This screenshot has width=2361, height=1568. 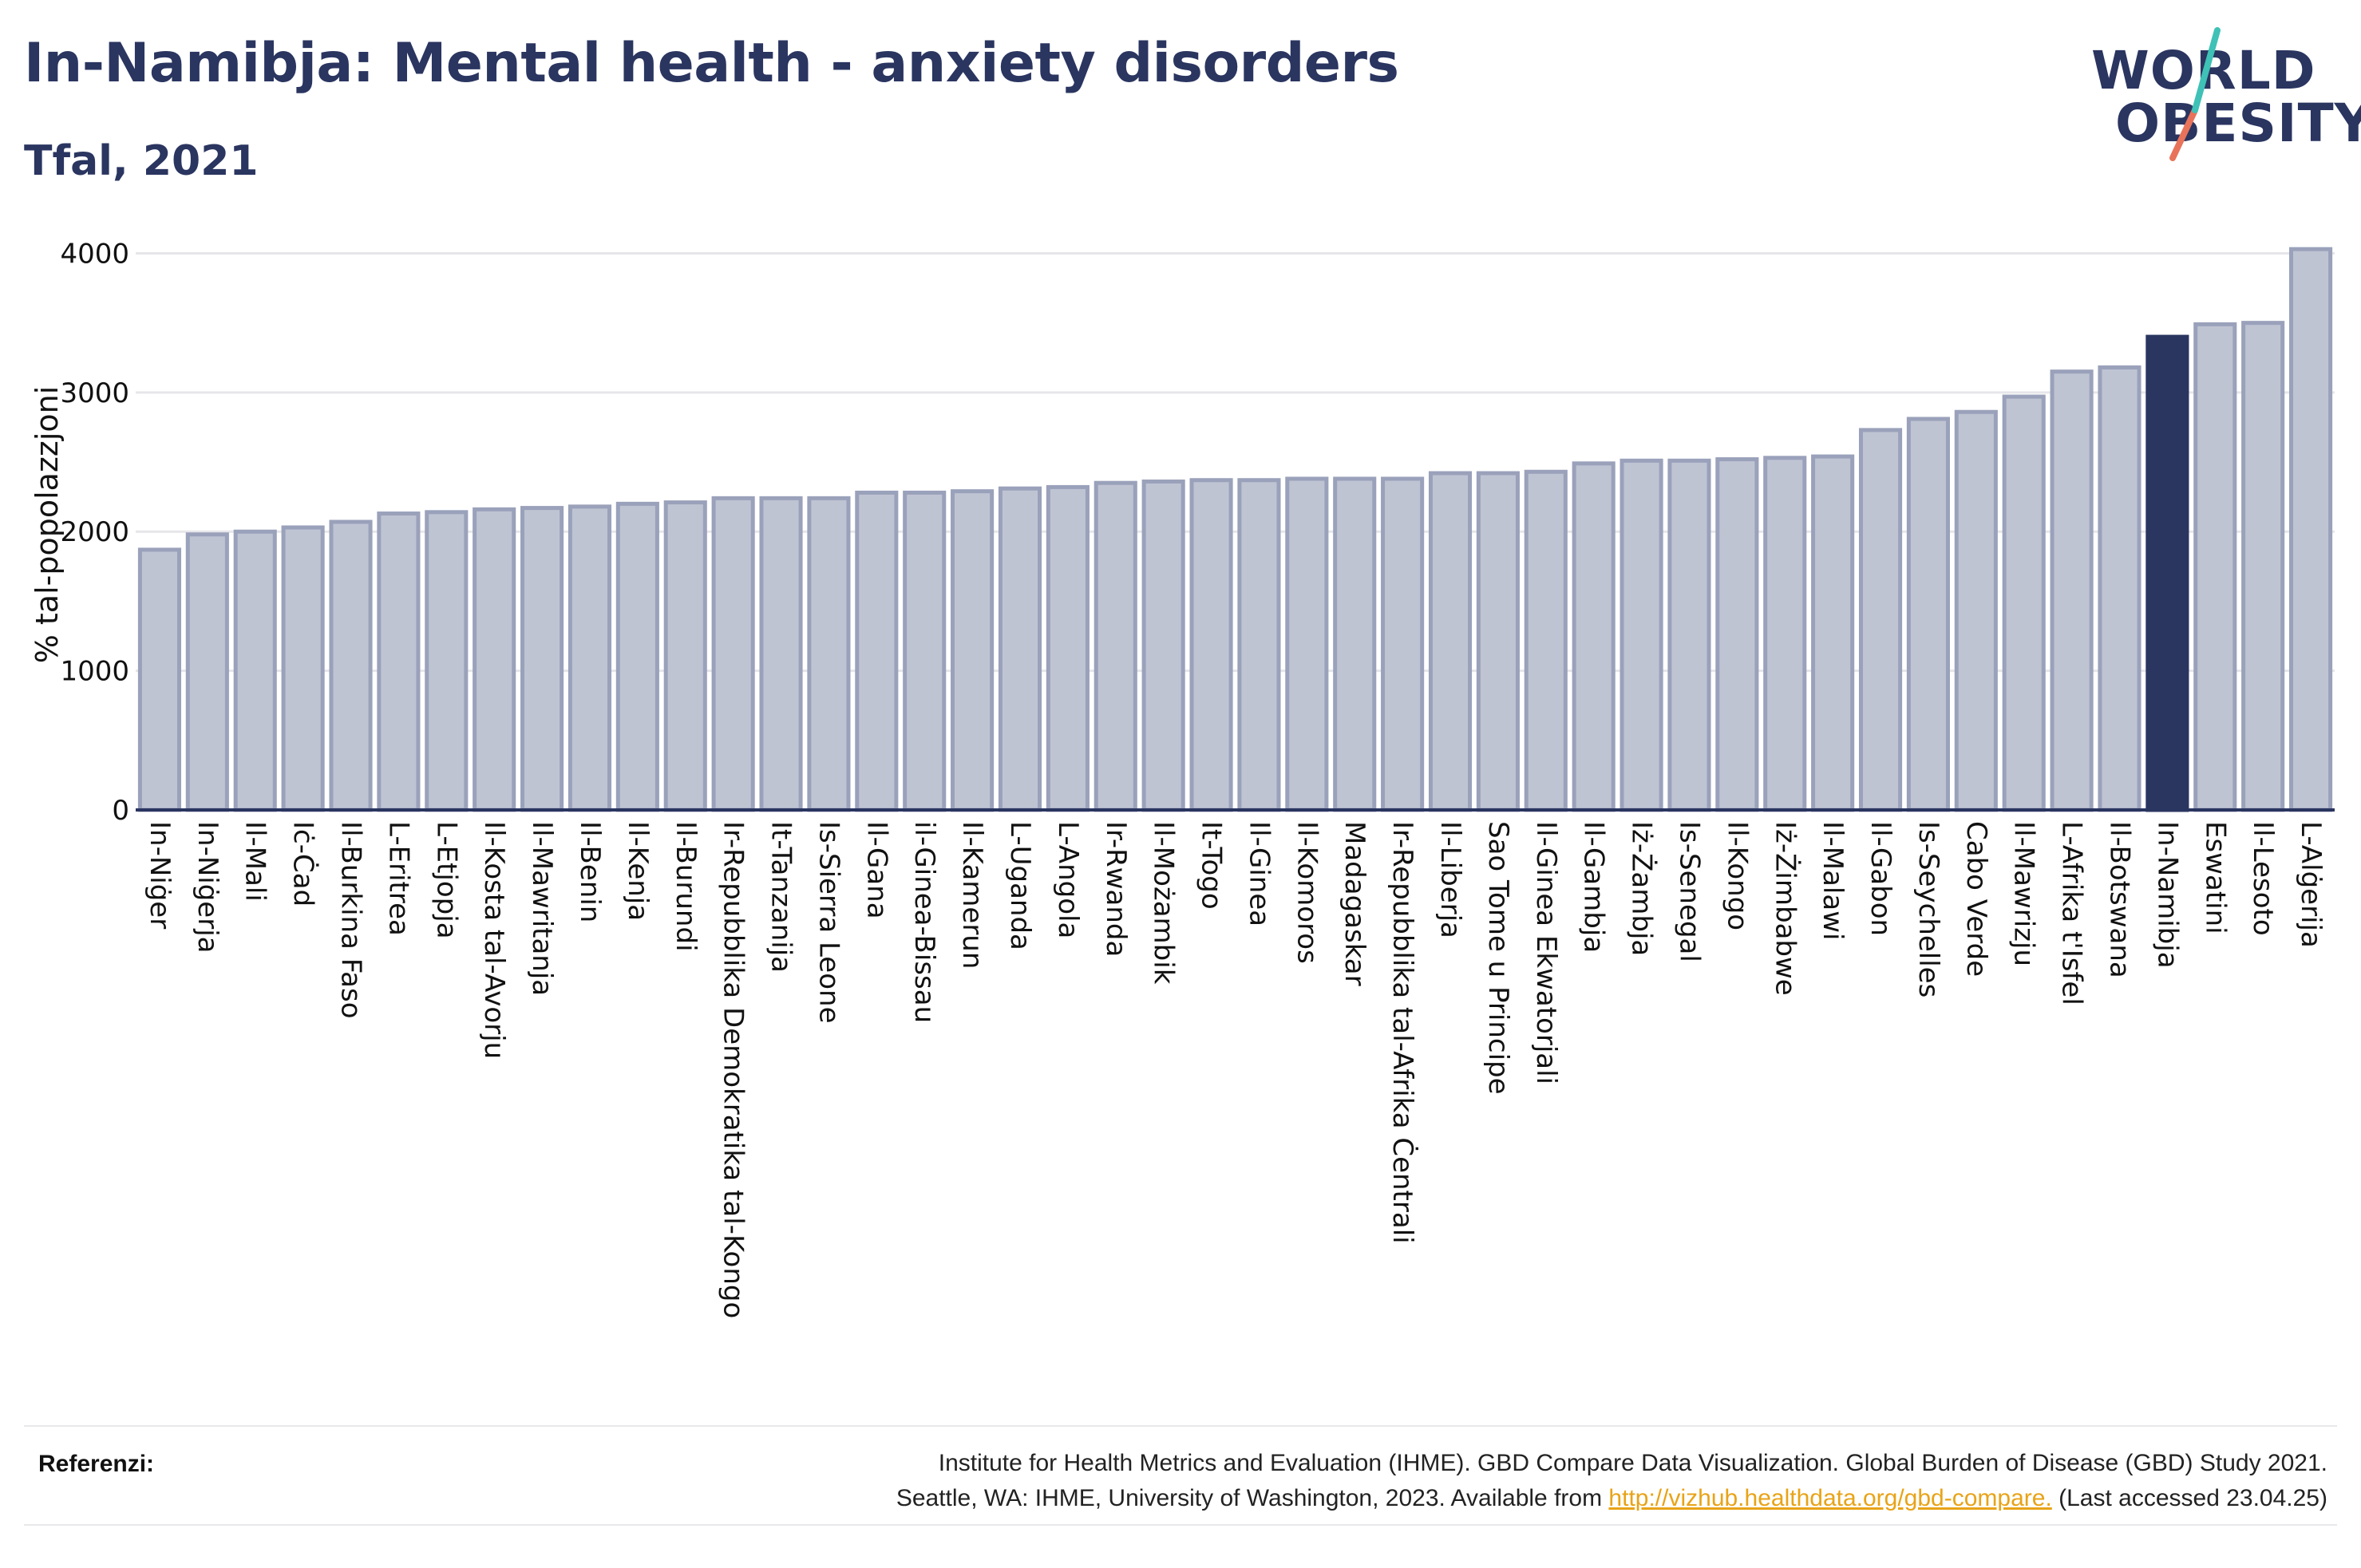 I want to click on x-tick-label: Il-Gabon, so click(x=1880, y=878).